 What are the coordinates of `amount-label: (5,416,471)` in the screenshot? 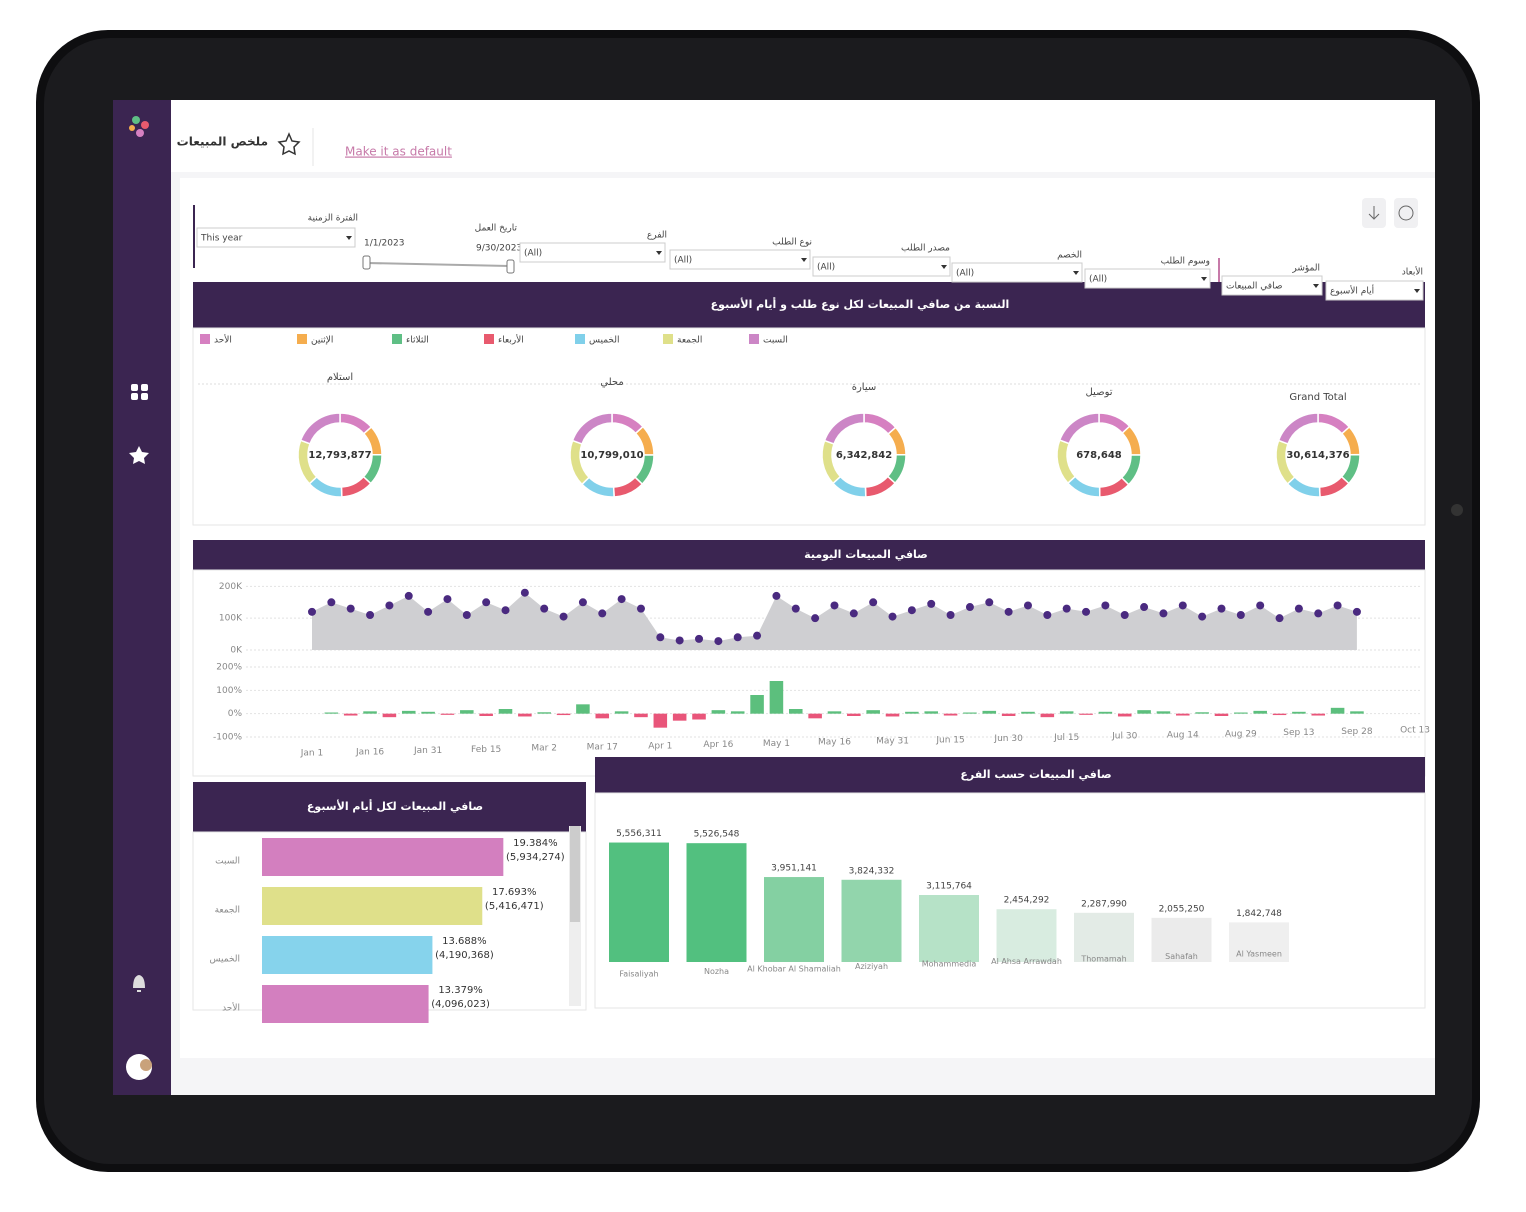 It's located at (514, 906).